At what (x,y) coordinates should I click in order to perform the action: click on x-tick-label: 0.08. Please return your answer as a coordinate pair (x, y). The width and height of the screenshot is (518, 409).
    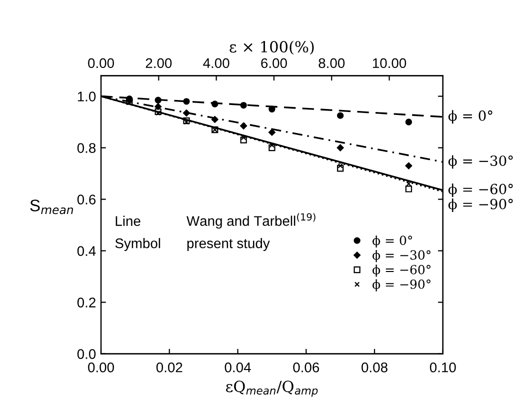
    Looking at the image, I should click on (375, 367).